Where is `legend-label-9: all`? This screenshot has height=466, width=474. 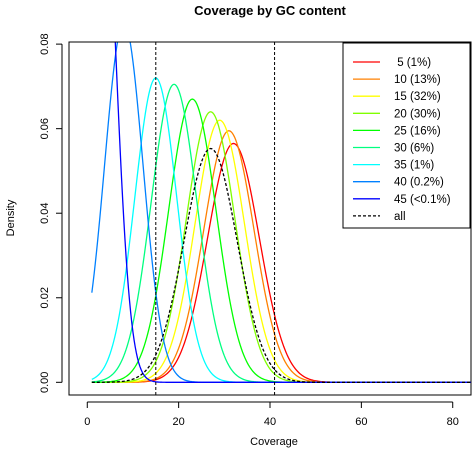 legend-label-9: all is located at coordinates (400, 217).